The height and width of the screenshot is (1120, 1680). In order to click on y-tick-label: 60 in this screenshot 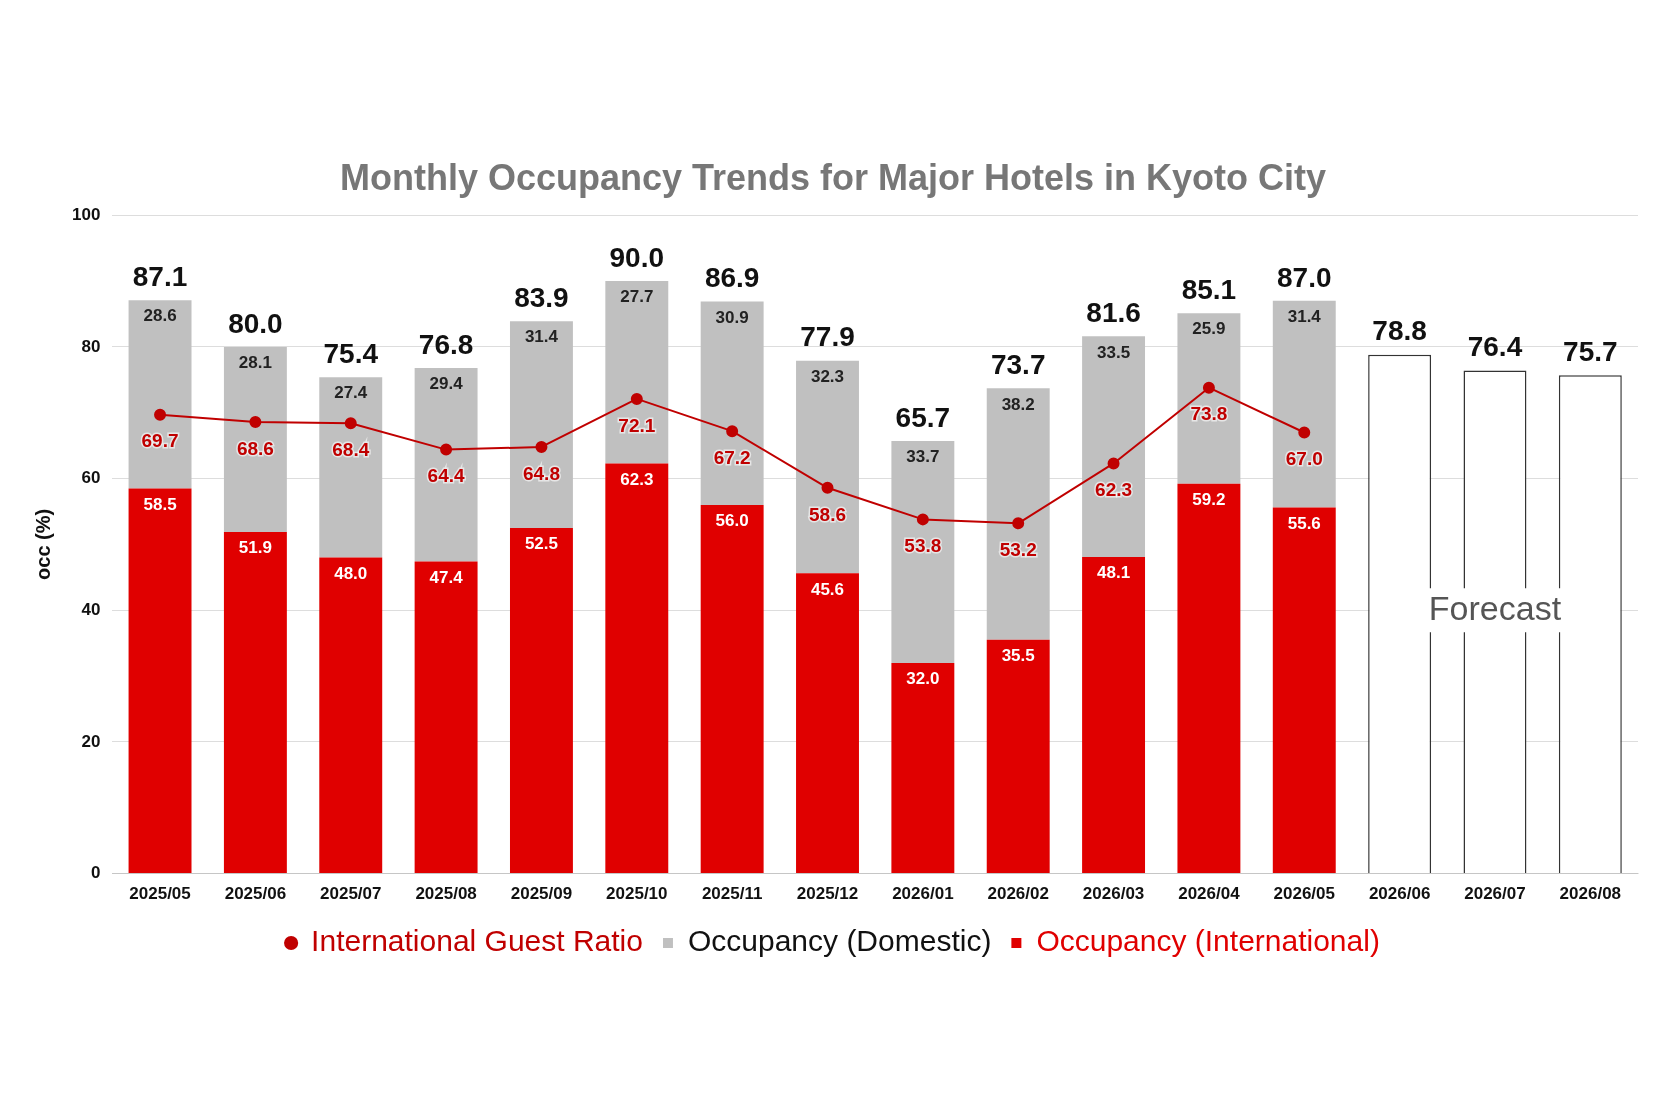, I will do `click(91, 478)`.